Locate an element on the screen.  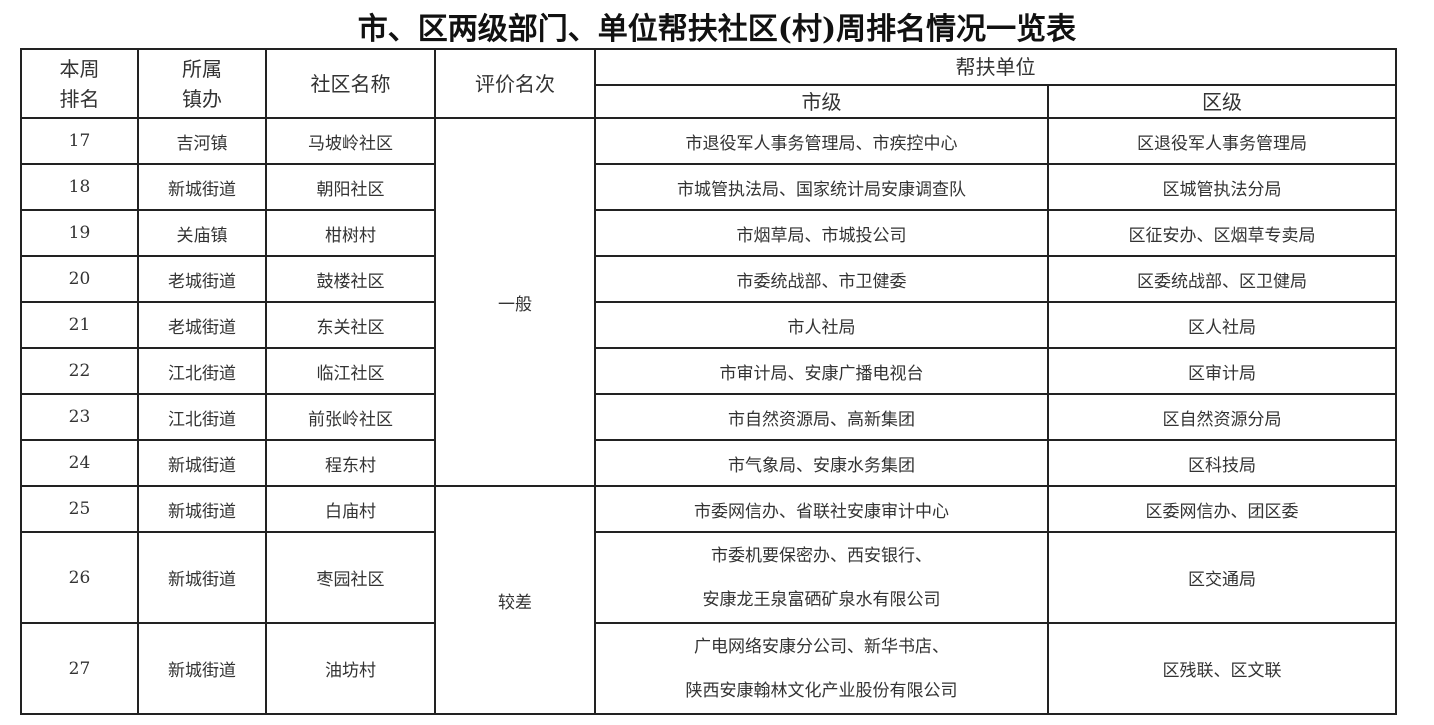
rank-cell: 18 is located at coordinates (79, 187).